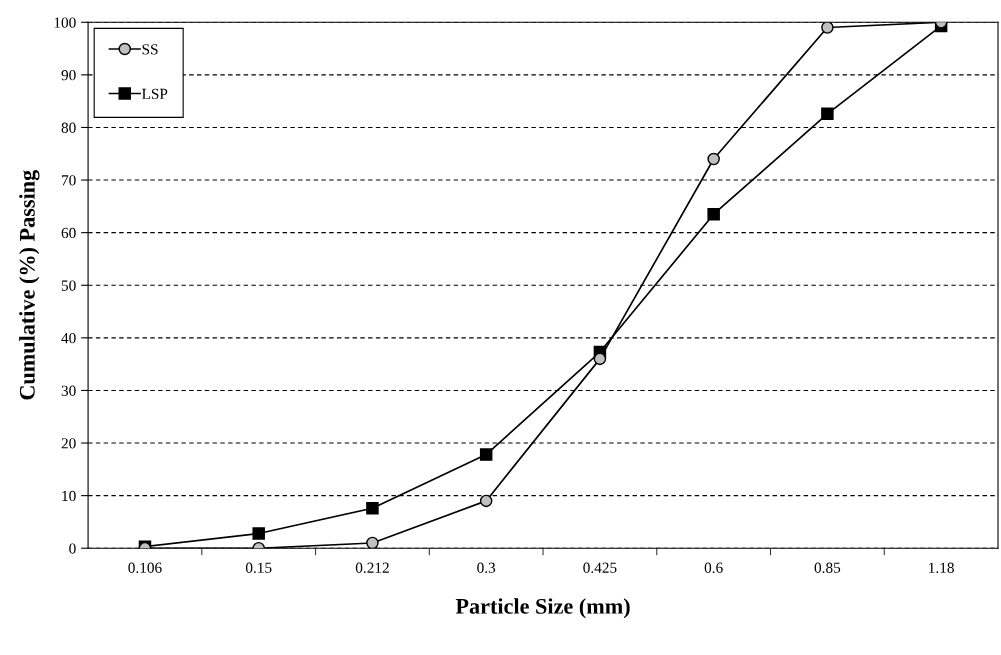 The width and height of the screenshot is (1001, 655). Describe the element at coordinates (29, 285) in the screenshot. I see `y-axis-title: Cumulative (%) Passing` at that location.